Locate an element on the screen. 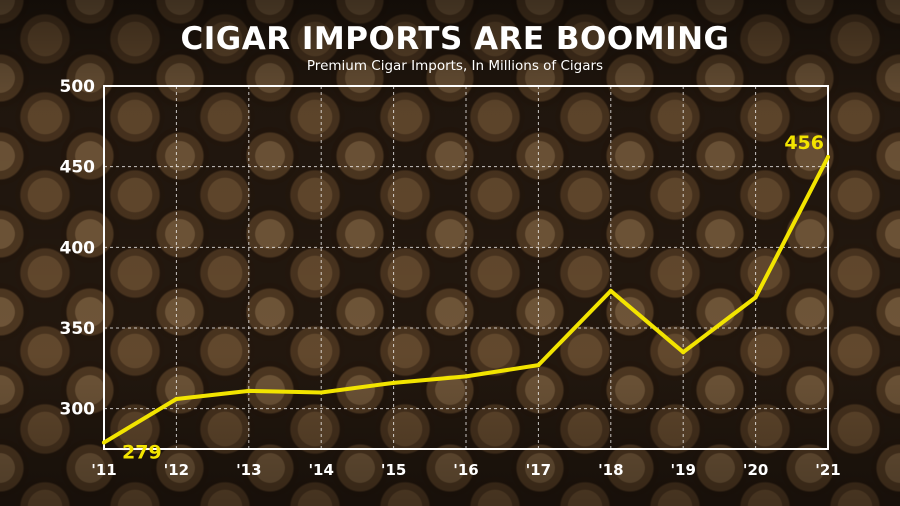 Image resolution: width=900 pixels, height=506 pixels. data-label: 279 is located at coordinates (142, 453).